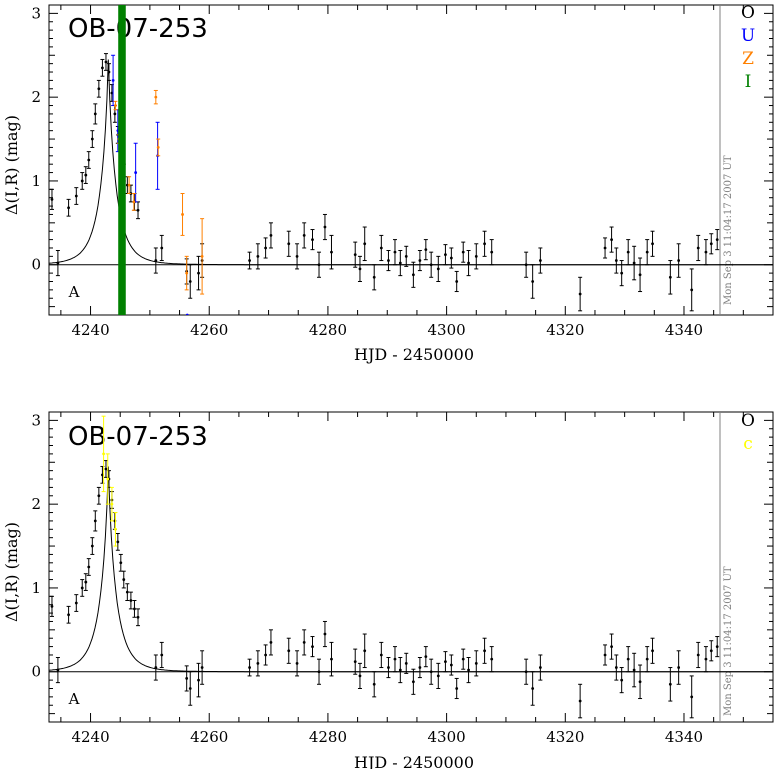  Describe the element at coordinates (748, 444) in the screenshot. I see `legend-entry: c` at that location.